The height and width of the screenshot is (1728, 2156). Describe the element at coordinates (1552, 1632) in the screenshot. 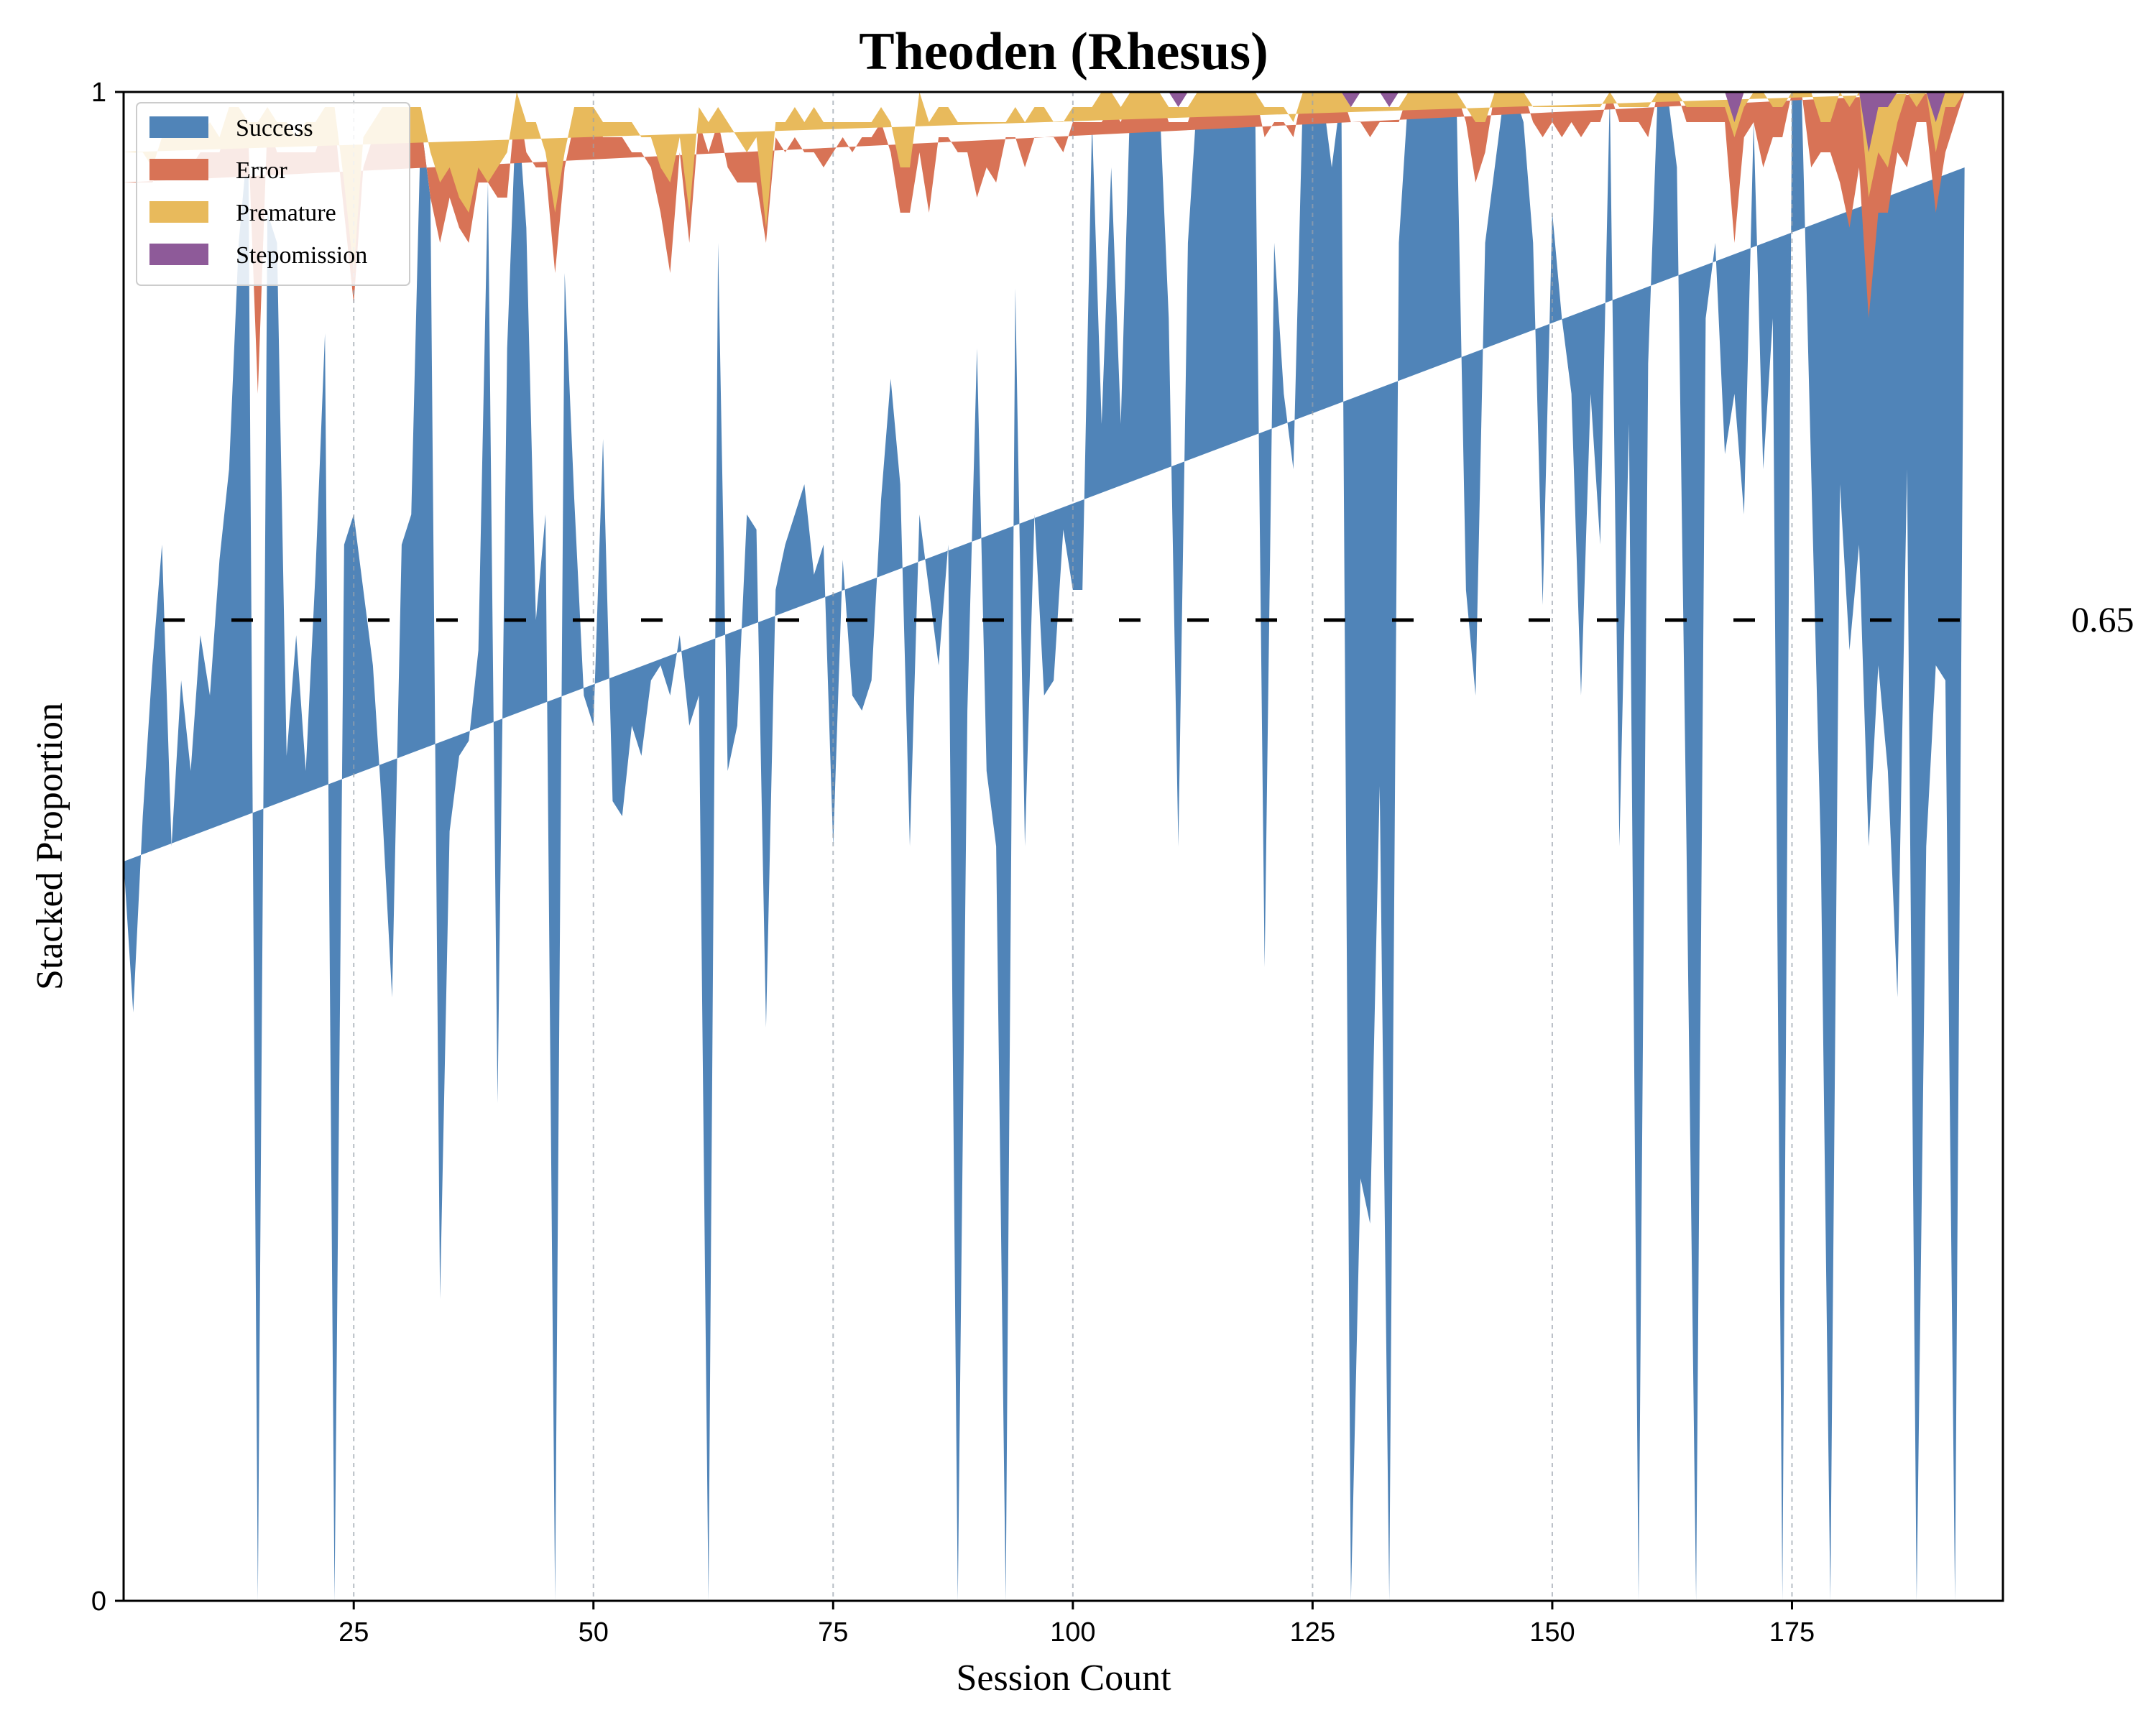

I see `x-tick-label-150: 150` at that location.